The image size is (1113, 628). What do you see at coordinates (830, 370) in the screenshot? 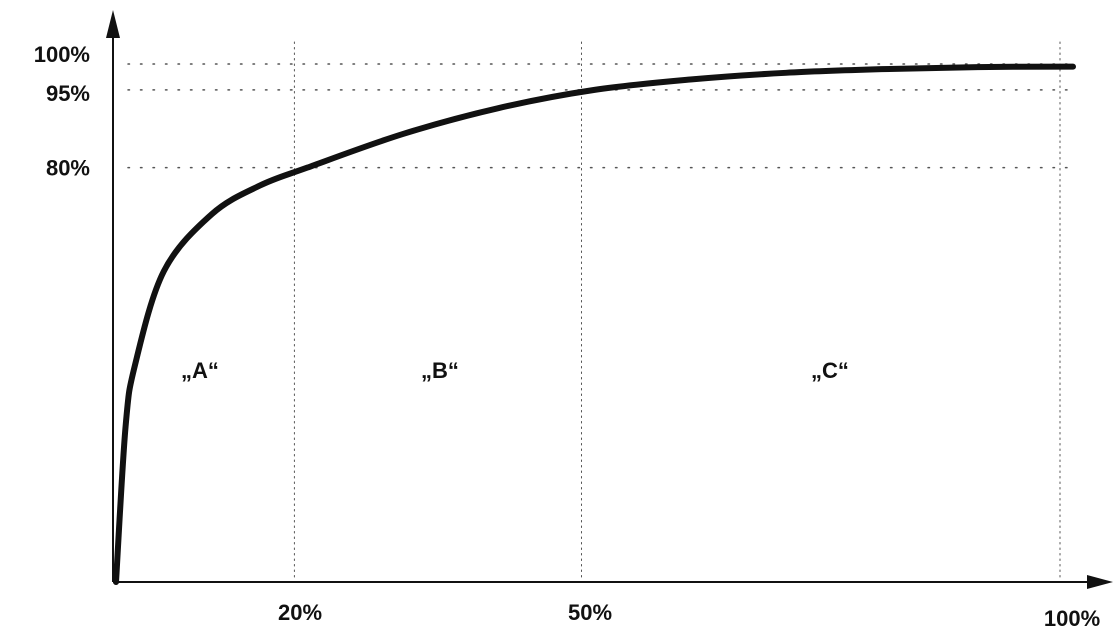
I see `region-label-c: „C“` at bounding box center [830, 370].